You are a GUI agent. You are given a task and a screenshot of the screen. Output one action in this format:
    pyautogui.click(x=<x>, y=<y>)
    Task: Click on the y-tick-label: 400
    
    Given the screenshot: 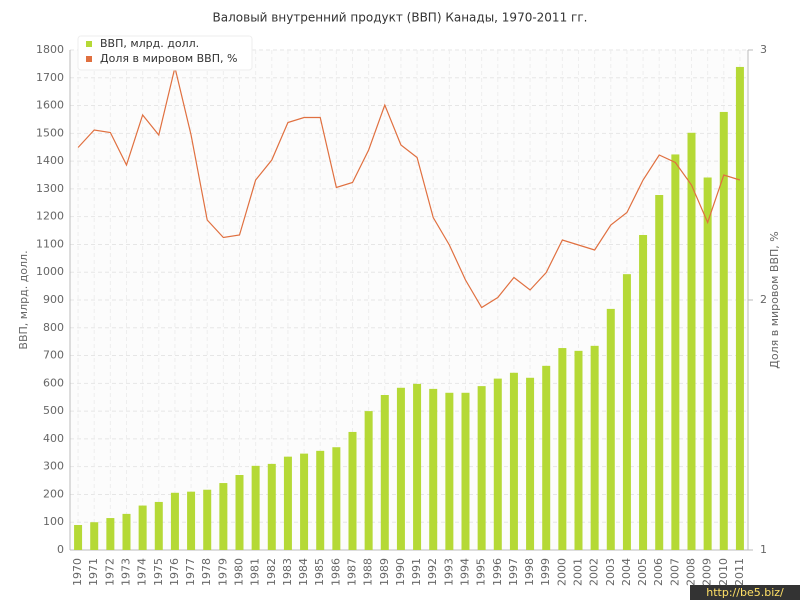 What is the action you would take?
    pyautogui.click(x=53, y=438)
    